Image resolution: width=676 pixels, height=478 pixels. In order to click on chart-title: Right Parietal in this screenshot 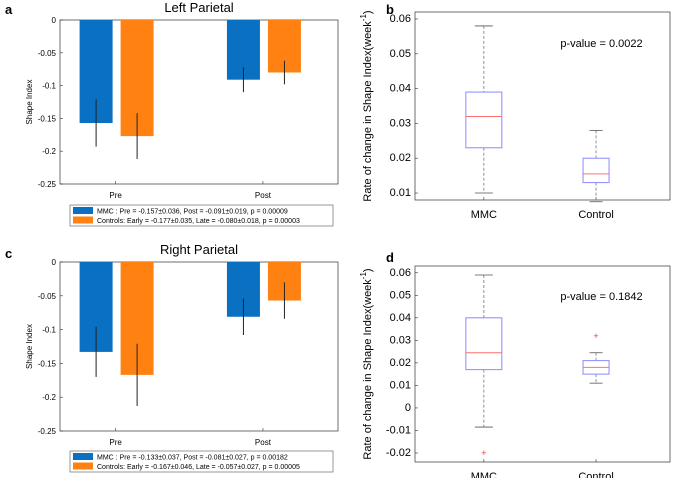, I will do `click(199, 249)`.